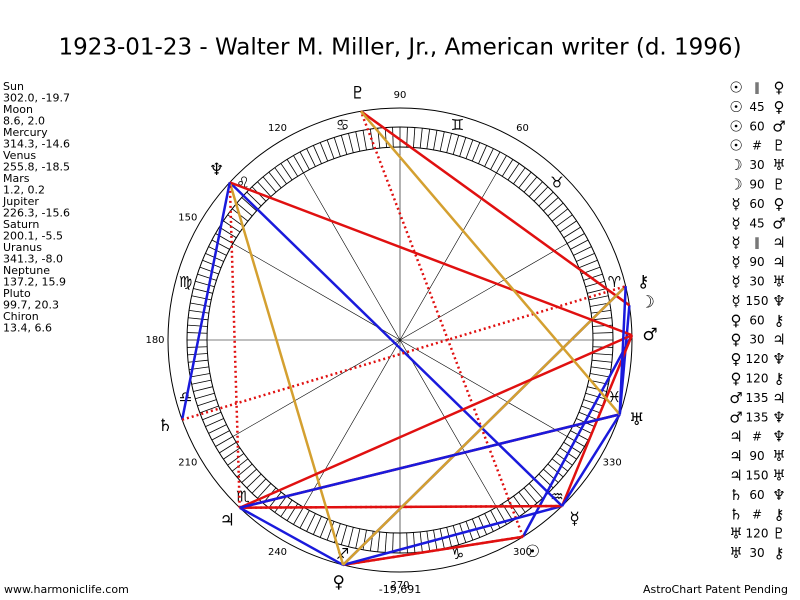  Describe the element at coordinates (338, 582) in the screenshot. I see `planet-glyph: ♀` at that location.